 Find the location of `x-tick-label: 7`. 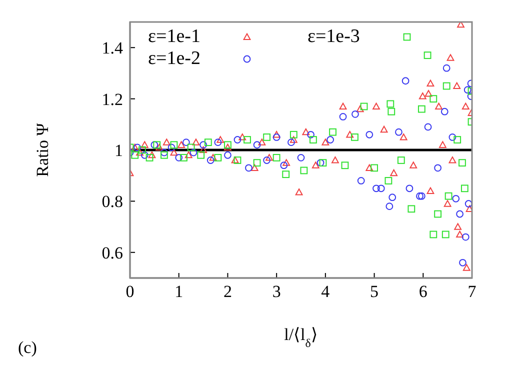

x-tick-label: 7 is located at coordinates (472, 292).